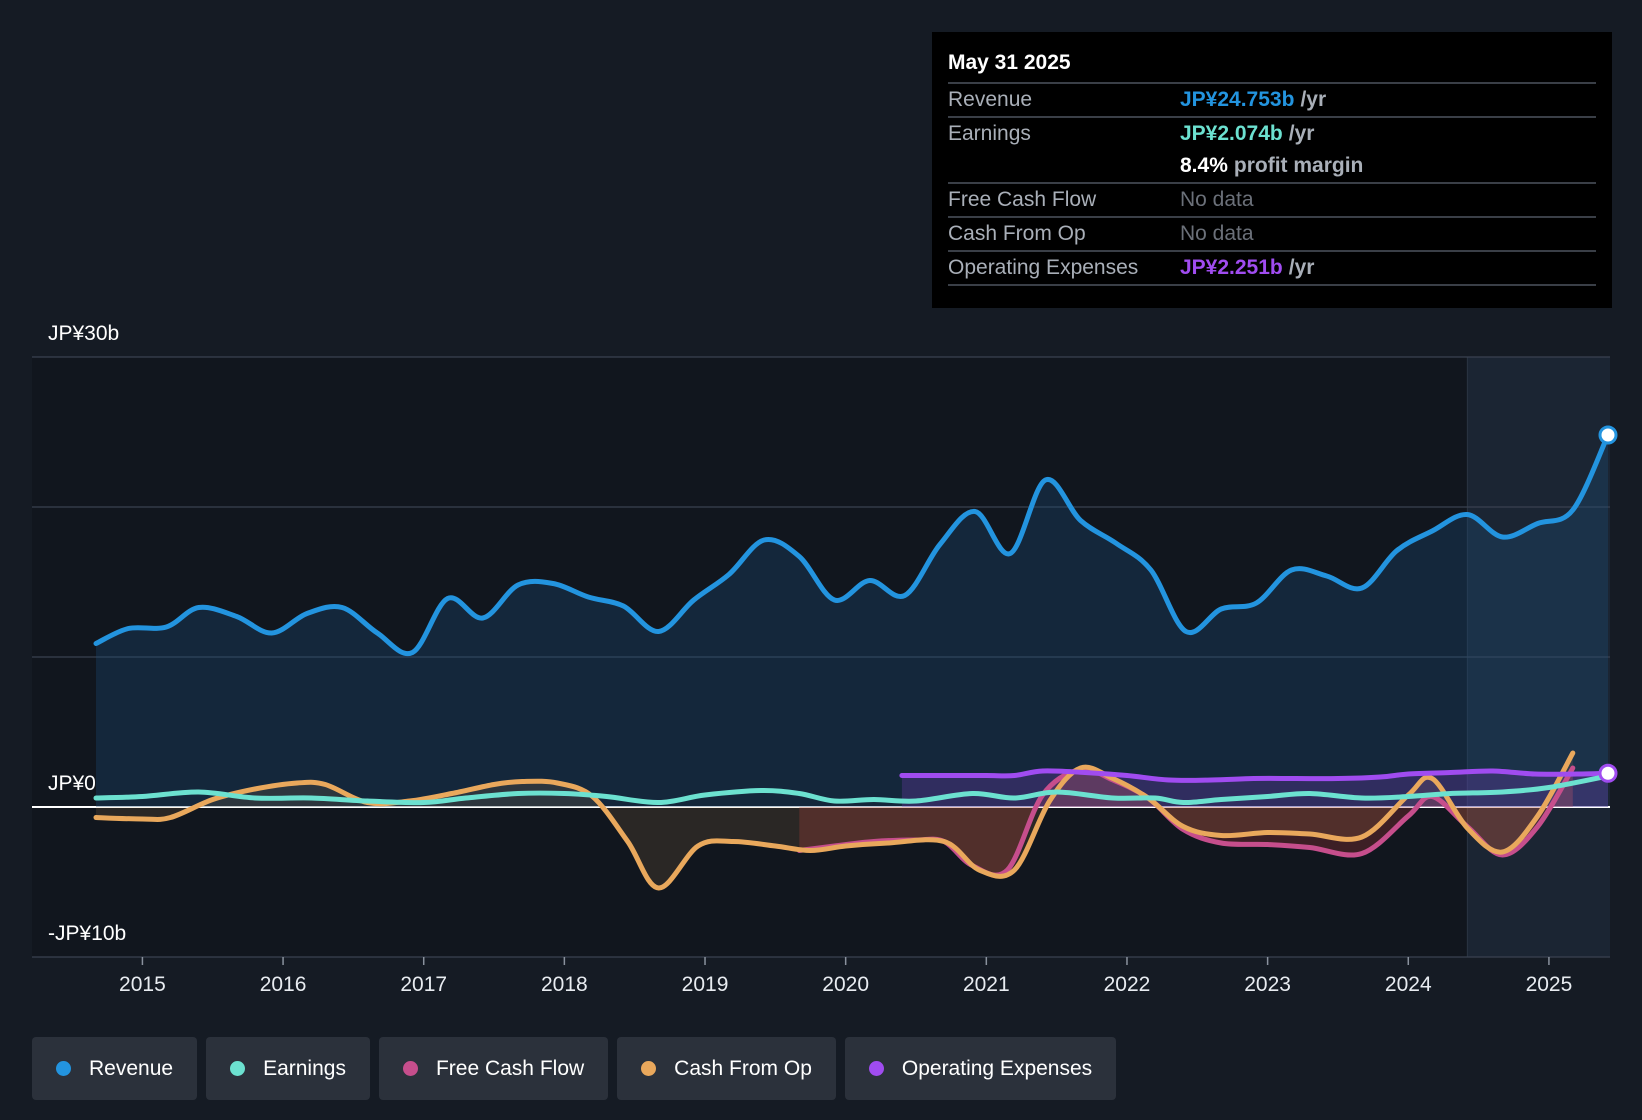  What do you see at coordinates (990, 99) in the screenshot?
I see `tooltip-revenue-label: Revenue` at bounding box center [990, 99].